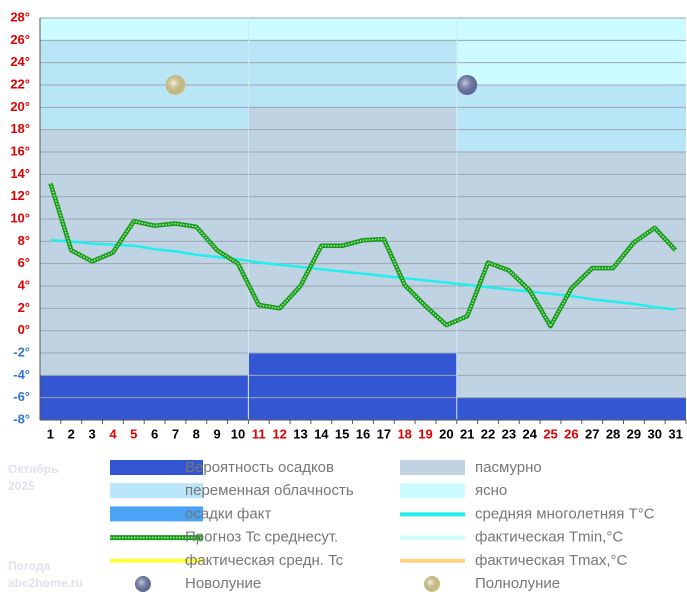 This screenshot has width=687, height=599. I want to click on subtitle: Октябрь, so click(33, 469).